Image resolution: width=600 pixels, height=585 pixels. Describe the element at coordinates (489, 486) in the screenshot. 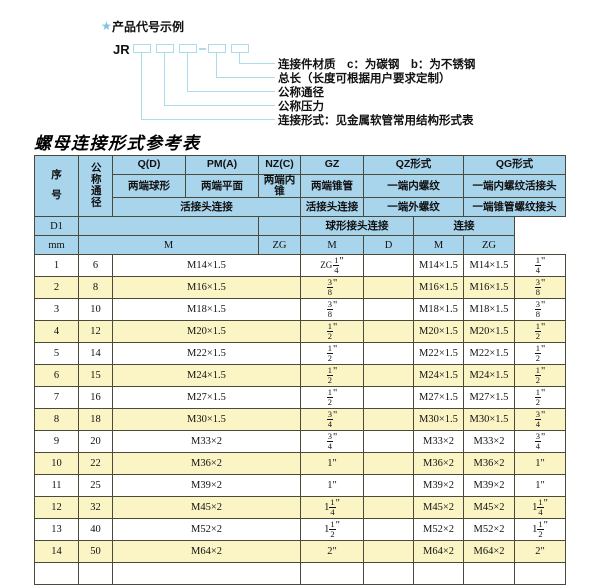

I see `cell-qg-m: M39×2` at that location.